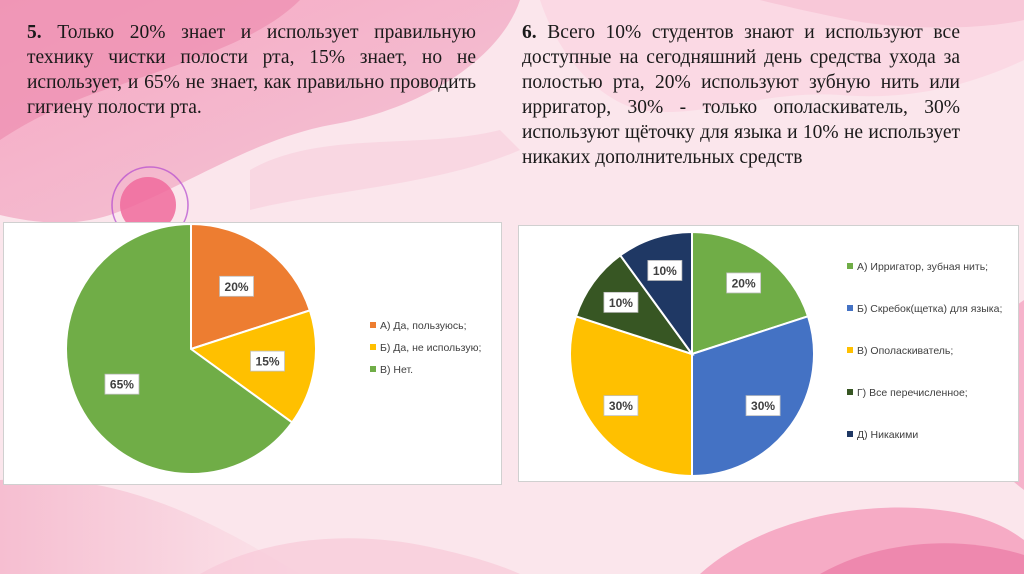 This screenshot has height=574, width=1024. I want to click on pie-chart-1: 20% 15% 65%, so click(191, 348).